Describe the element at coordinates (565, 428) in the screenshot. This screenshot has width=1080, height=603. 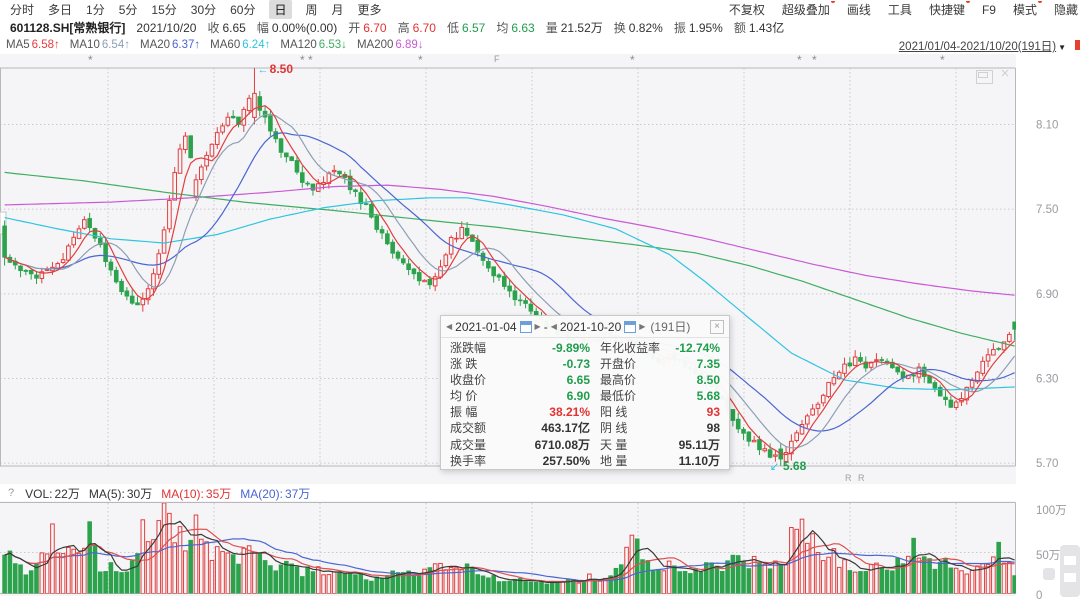
I see `stat-value: 463.17亿` at that location.